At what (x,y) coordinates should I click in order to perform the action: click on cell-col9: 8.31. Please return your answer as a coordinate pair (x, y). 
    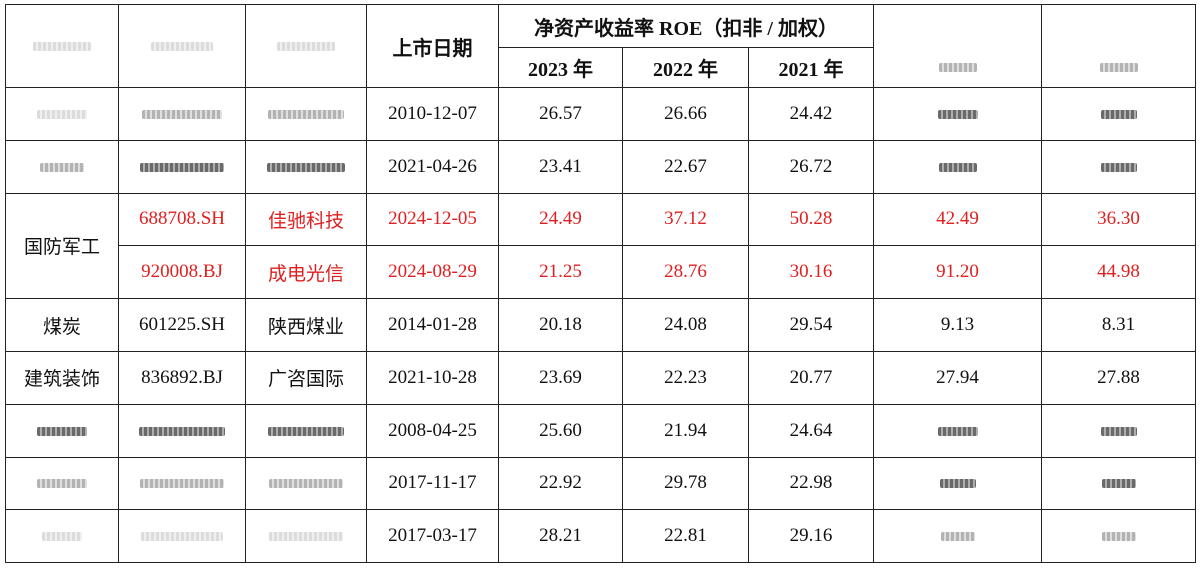
    Looking at the image, I should click on (1119, 325).